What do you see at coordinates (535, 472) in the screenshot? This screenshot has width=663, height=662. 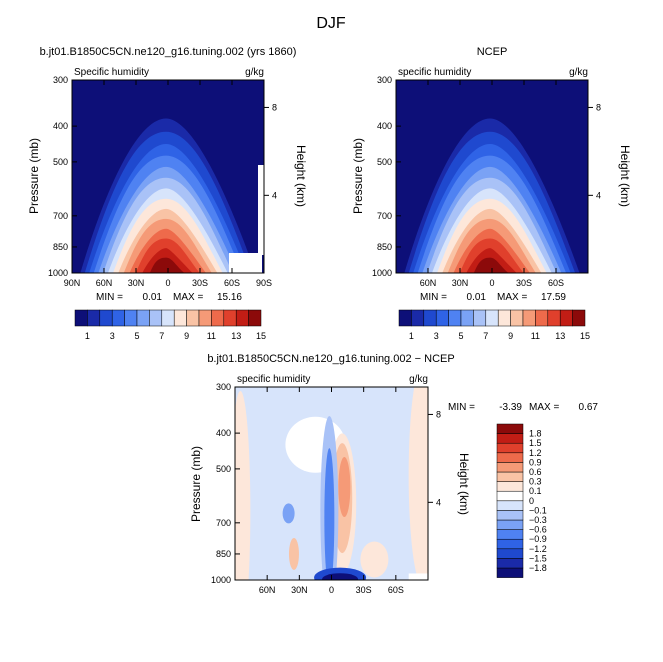 I see `colorbar-label: 0.6` at bounding box center [535, 472].